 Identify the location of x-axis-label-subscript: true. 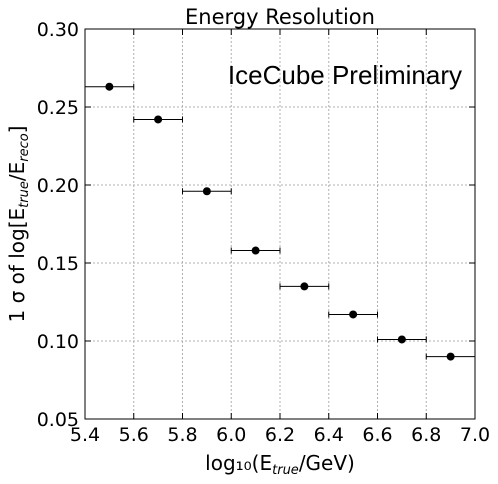
(285, 470).